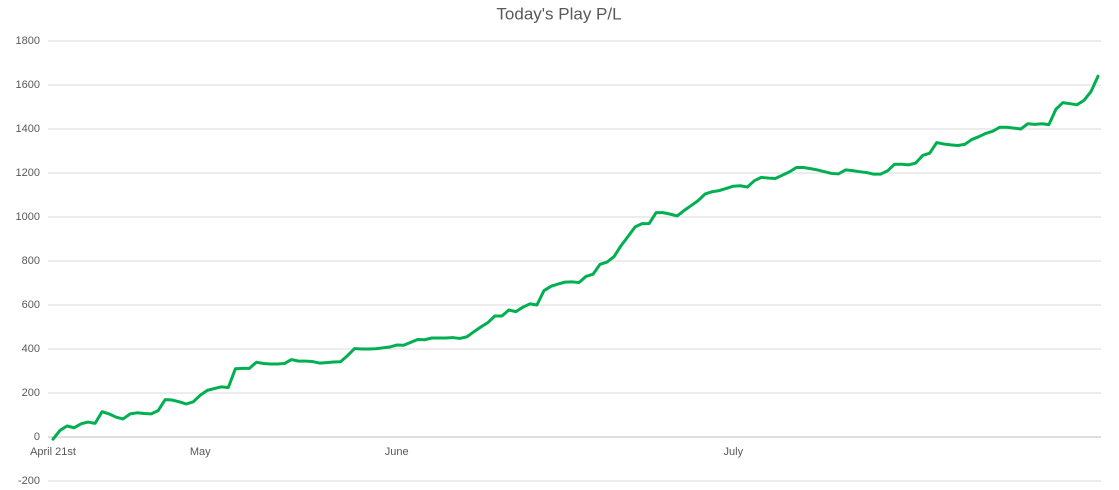 Image resolution: width=1119 pixels, height=490 pixels. What do you see at coordinates (200, 452) in the screenshot?
I see `x-tick-label: May` at bounding box center [200, 452].